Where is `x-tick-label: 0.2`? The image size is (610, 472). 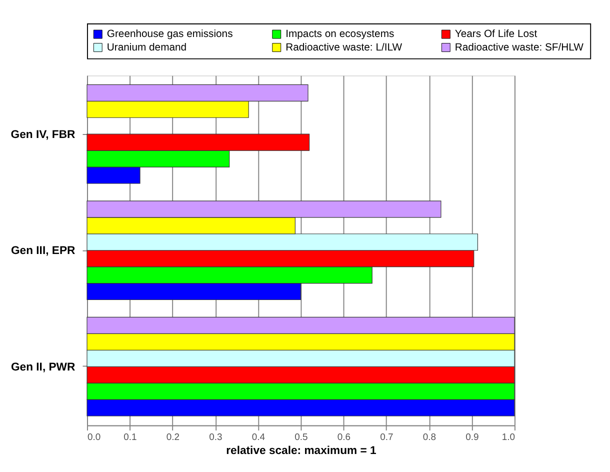 x-tick-label: 0.2 is located at coordinates (173, 437).